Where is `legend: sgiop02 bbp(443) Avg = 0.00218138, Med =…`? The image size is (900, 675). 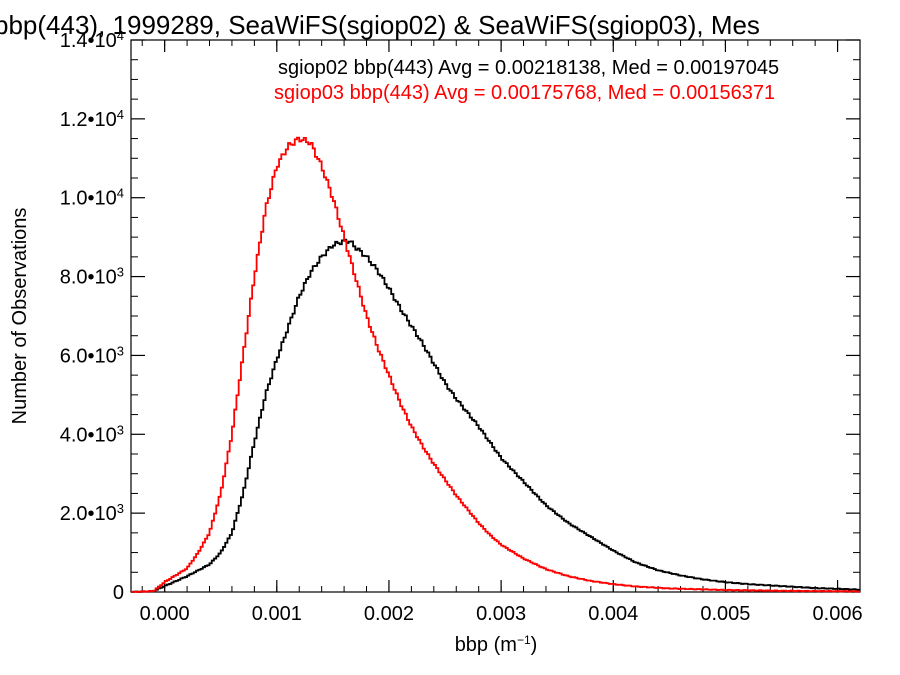 legend: sgiop02 bbp(443) Avg = 0.00218138, Med =… is located at coordinates (526, 80).